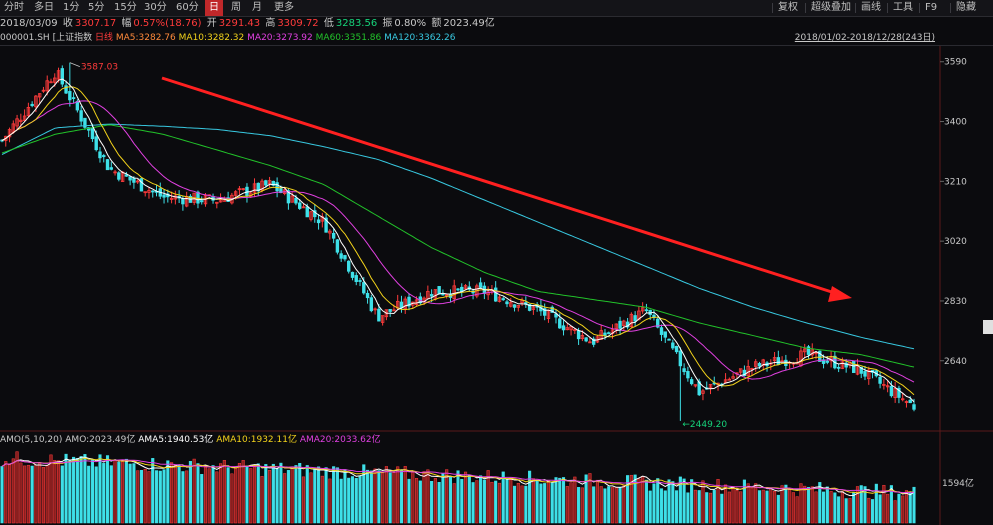  I want to click on period-tab-6: 60分, so click(187, 7).